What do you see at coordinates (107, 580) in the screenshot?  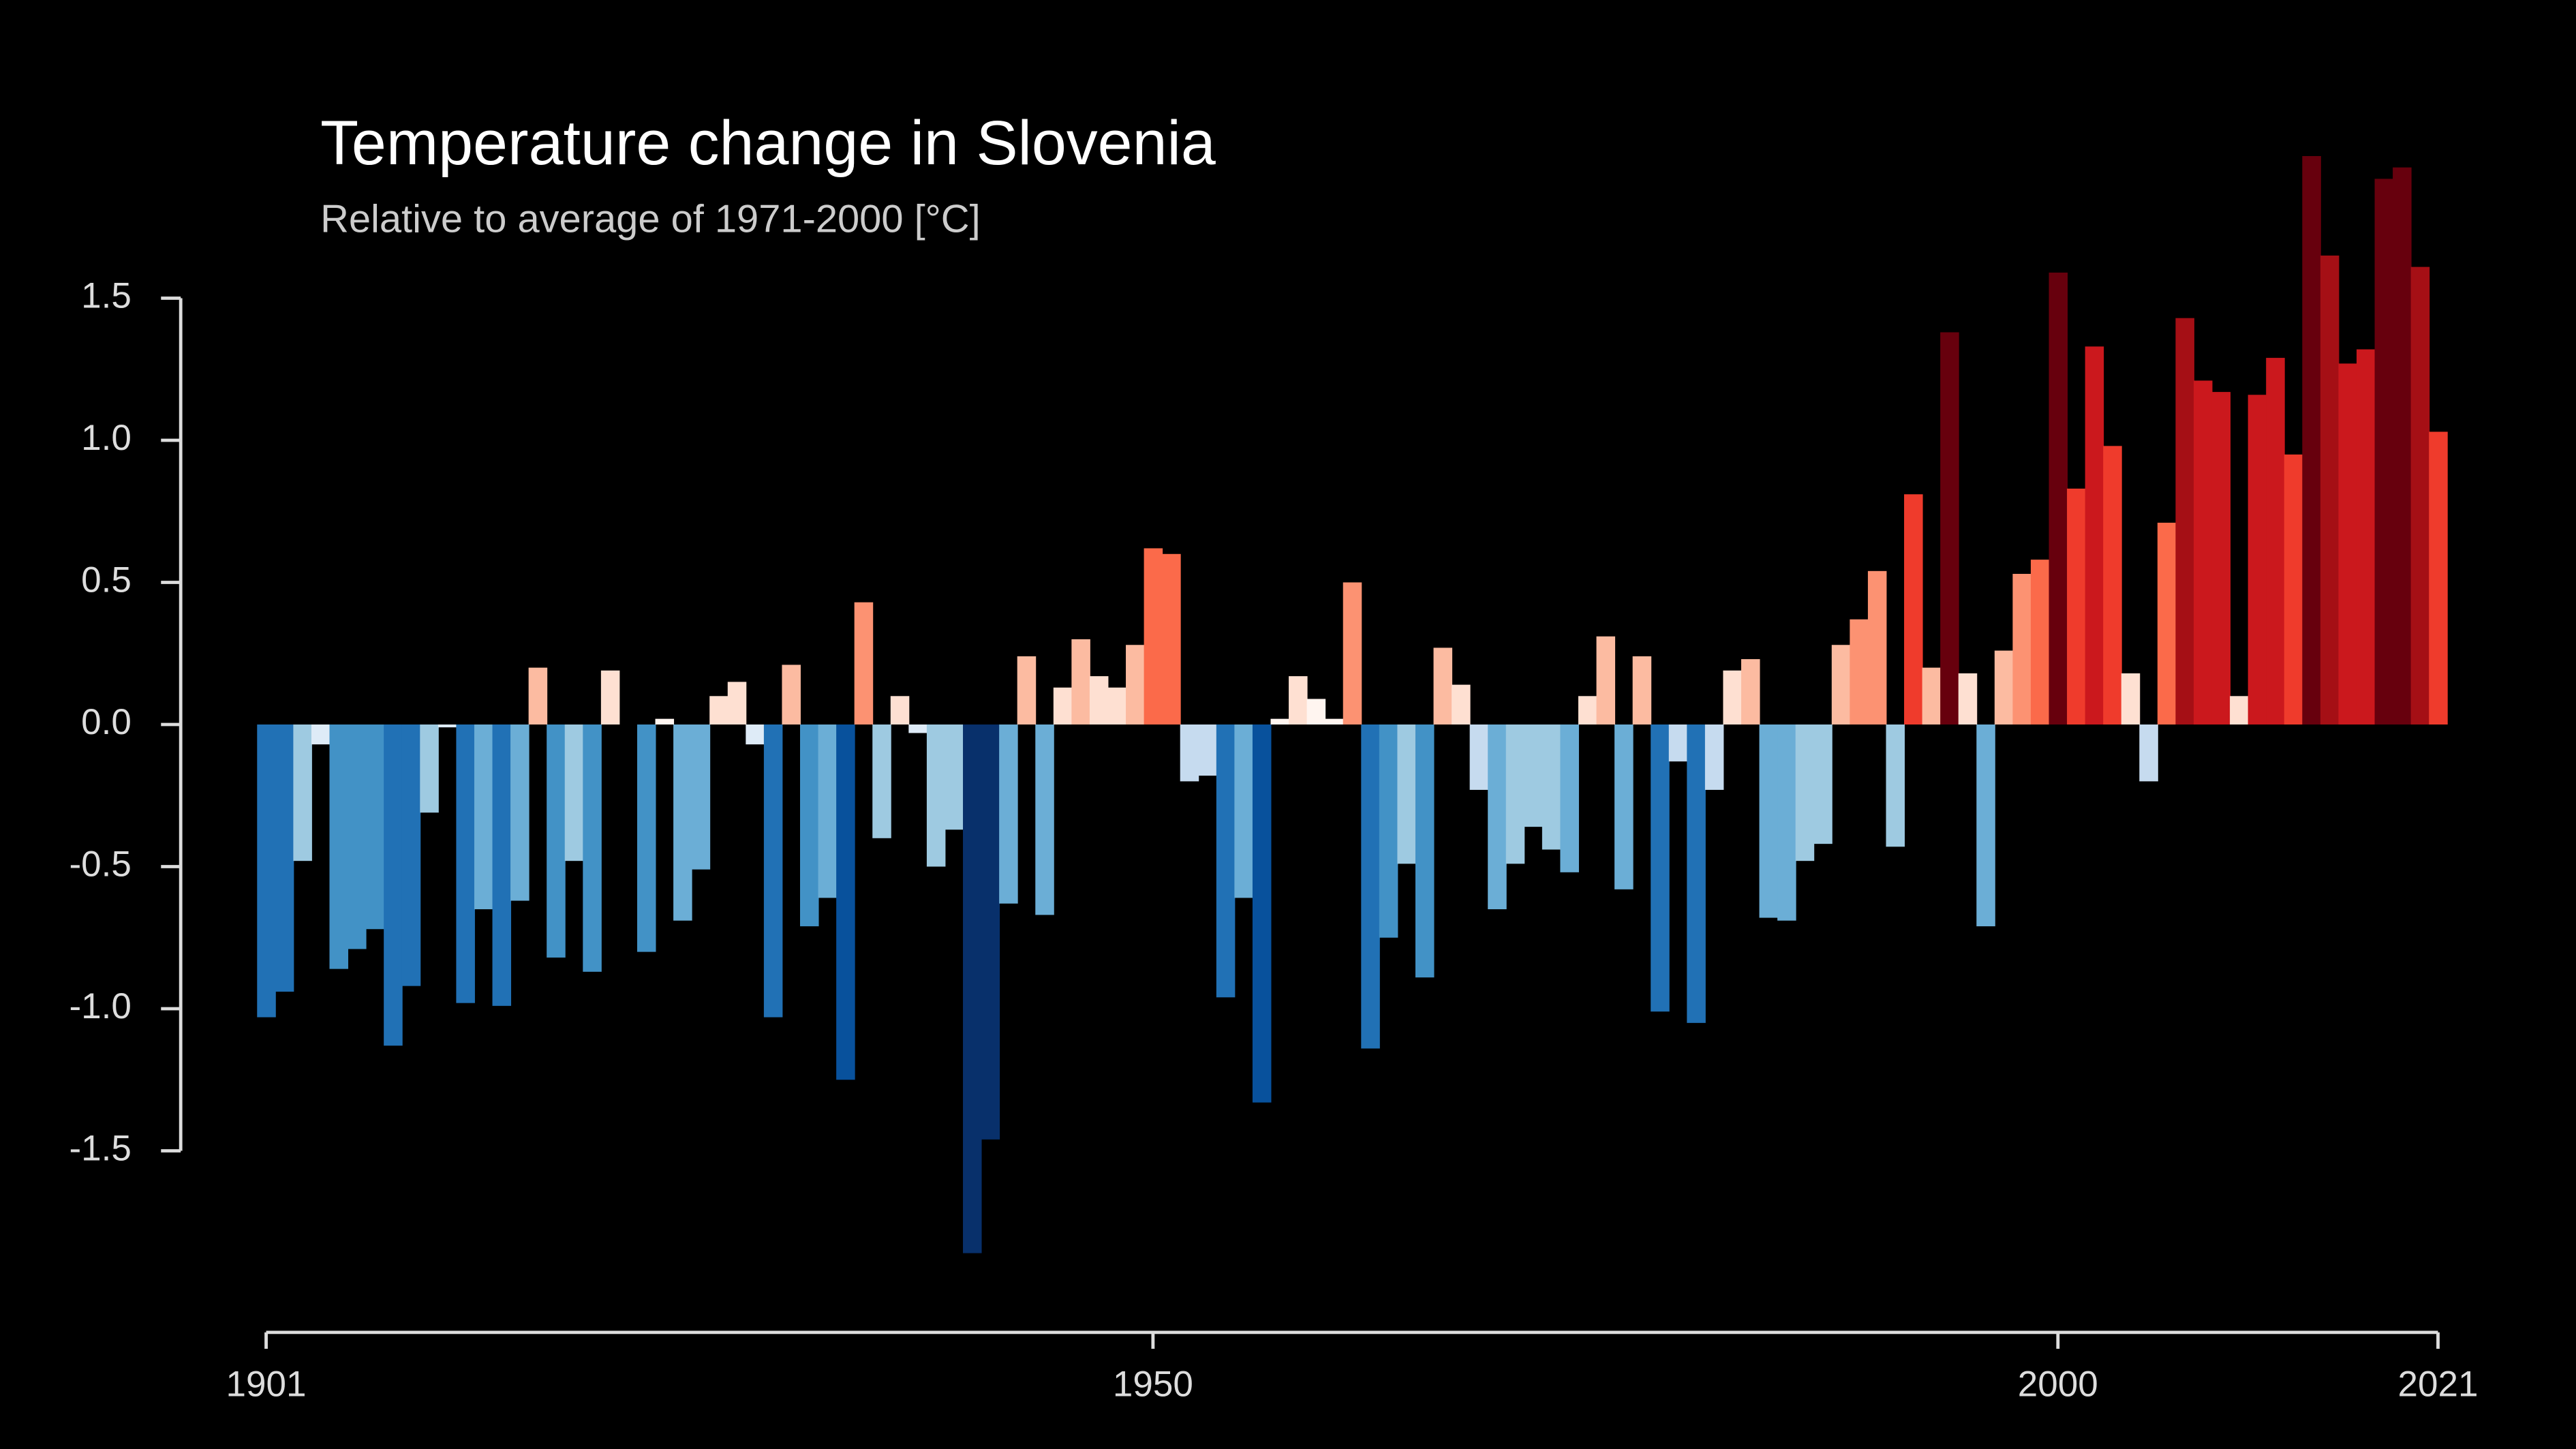 I see `y-tick-label: 0.5` at bounding box center [107, 580].